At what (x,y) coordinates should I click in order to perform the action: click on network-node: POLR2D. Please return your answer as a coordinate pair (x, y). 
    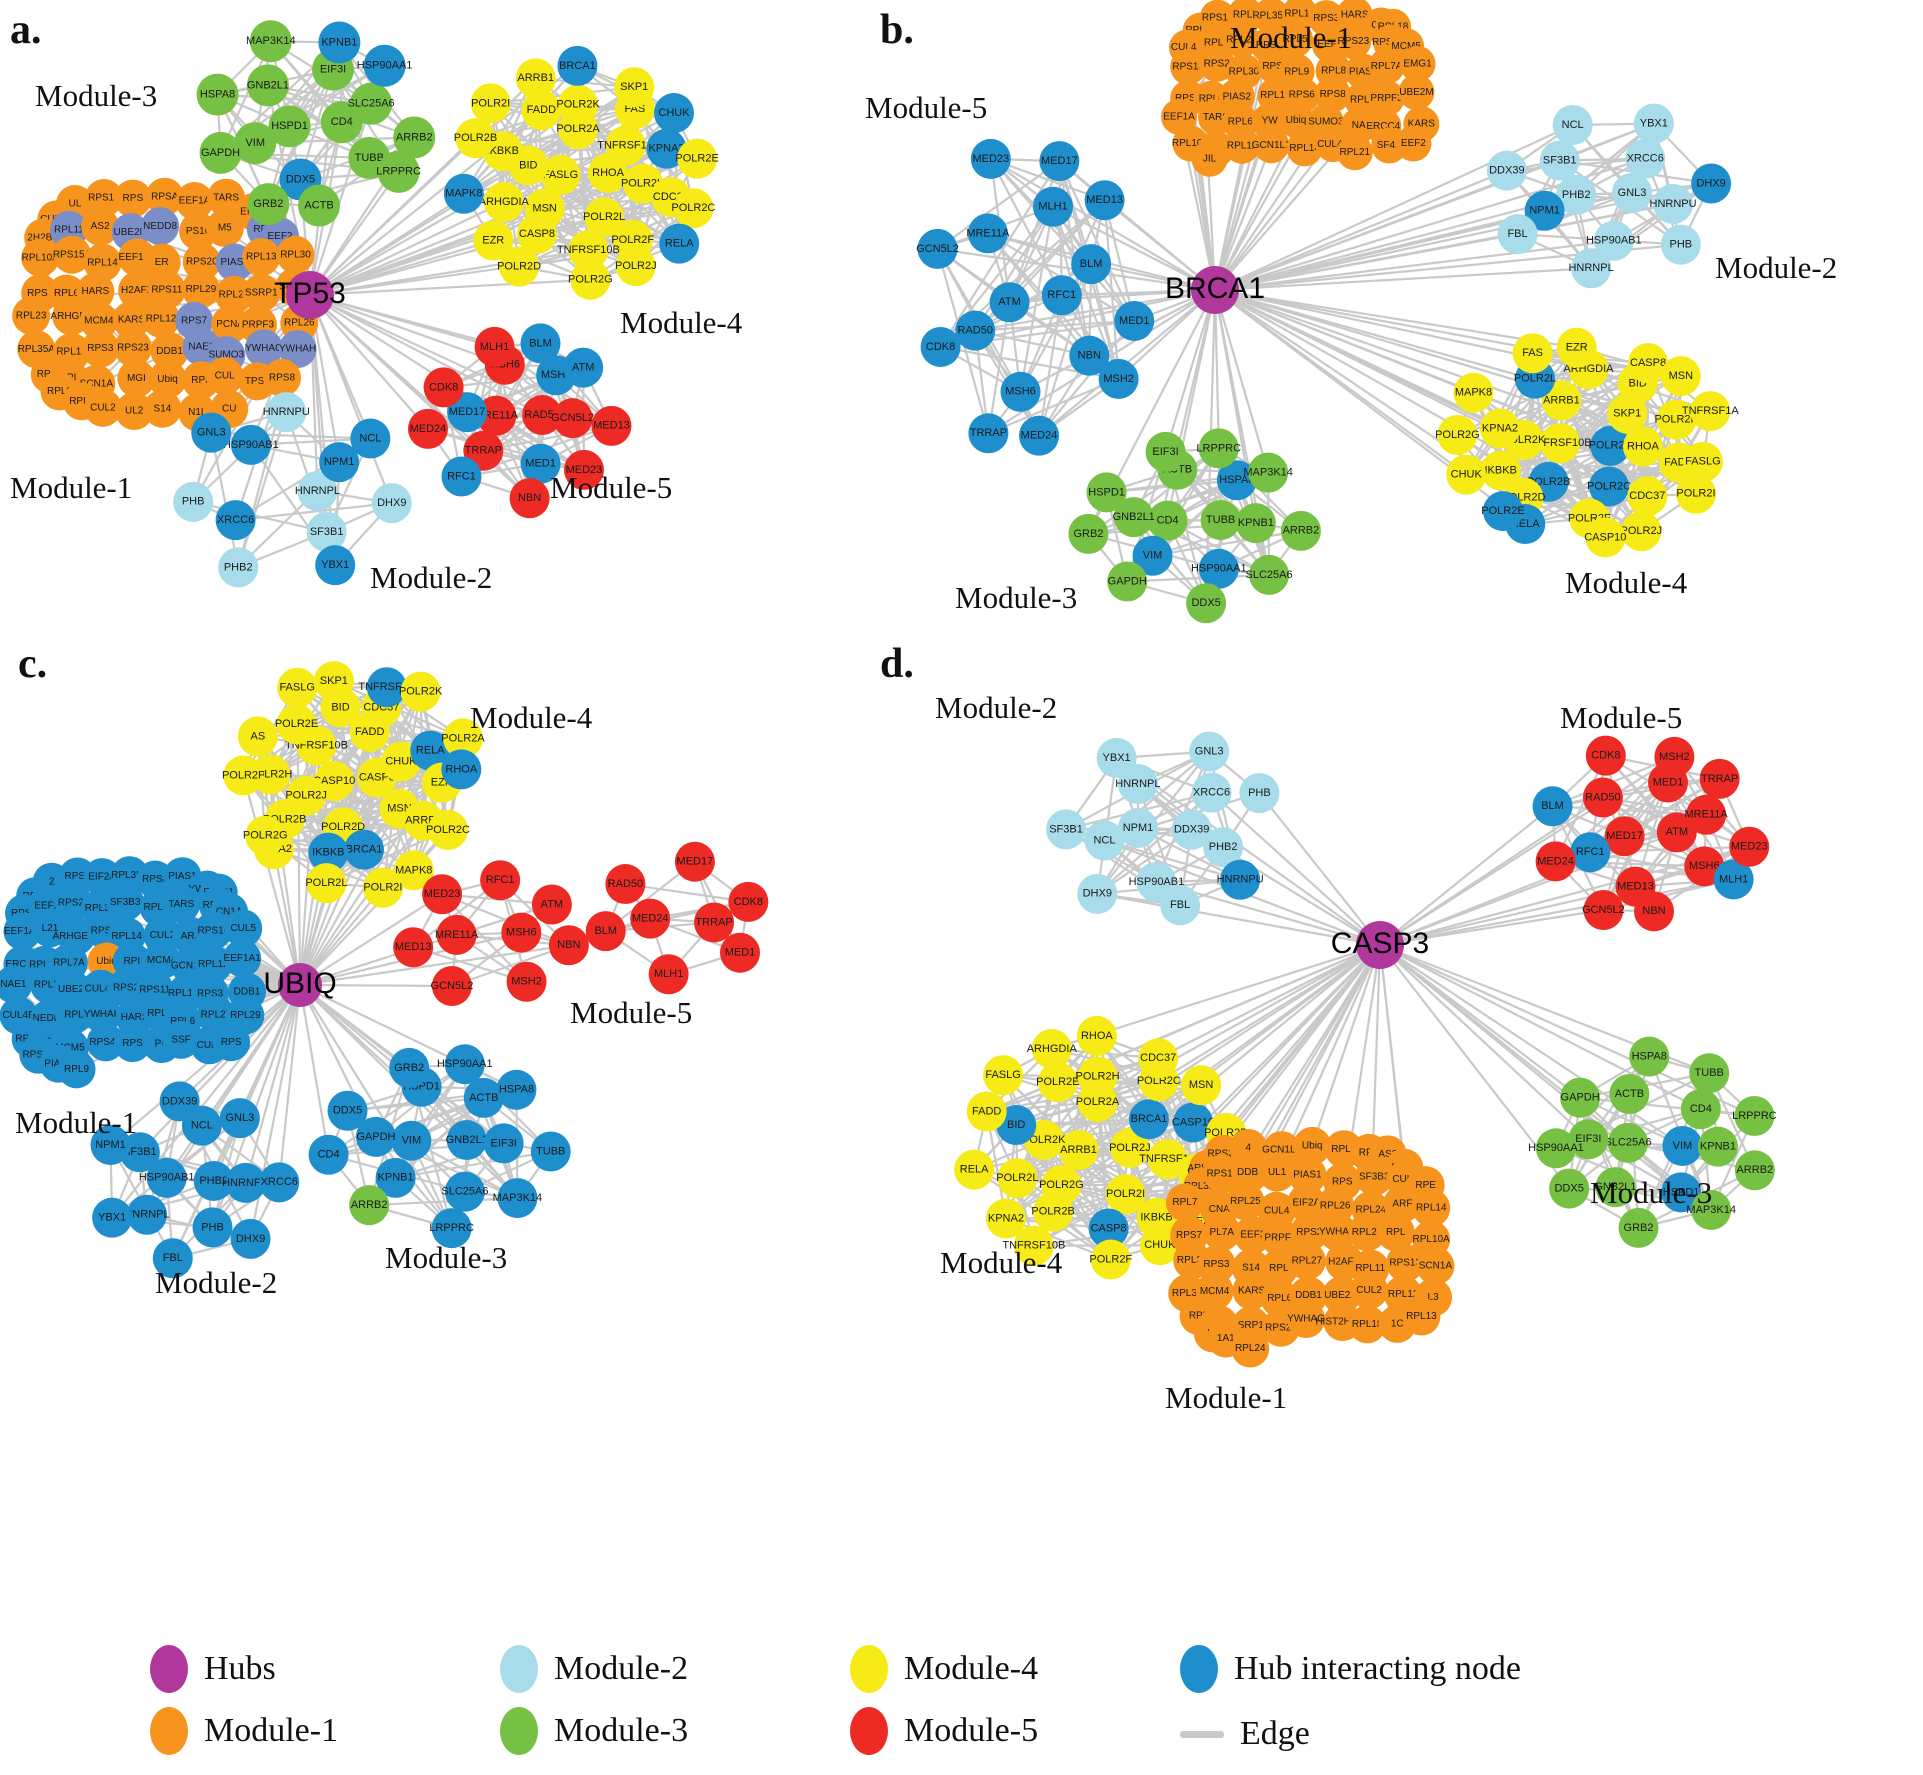
    Looking at the image, I should click on (519, 266).